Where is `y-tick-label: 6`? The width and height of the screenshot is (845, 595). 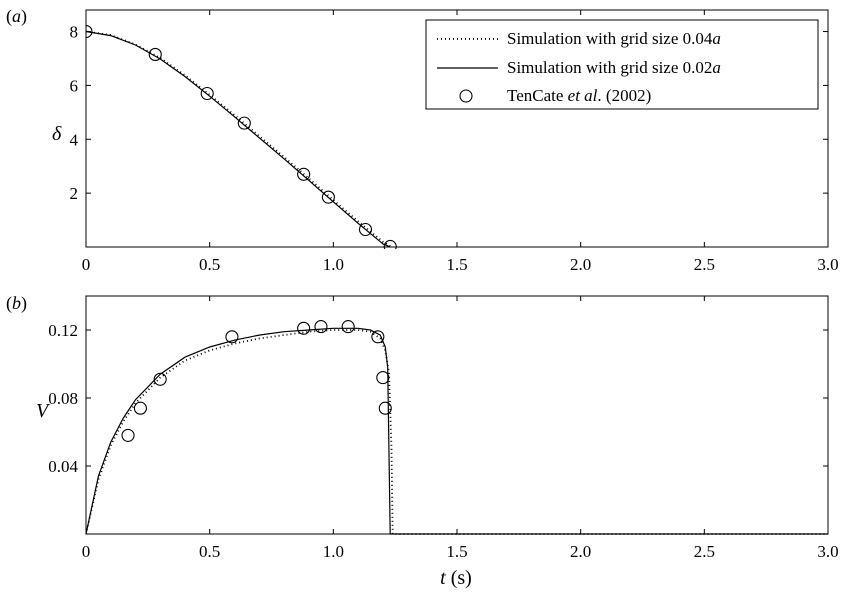 y-tick-label: 6 is located at coordinates (74, 85).